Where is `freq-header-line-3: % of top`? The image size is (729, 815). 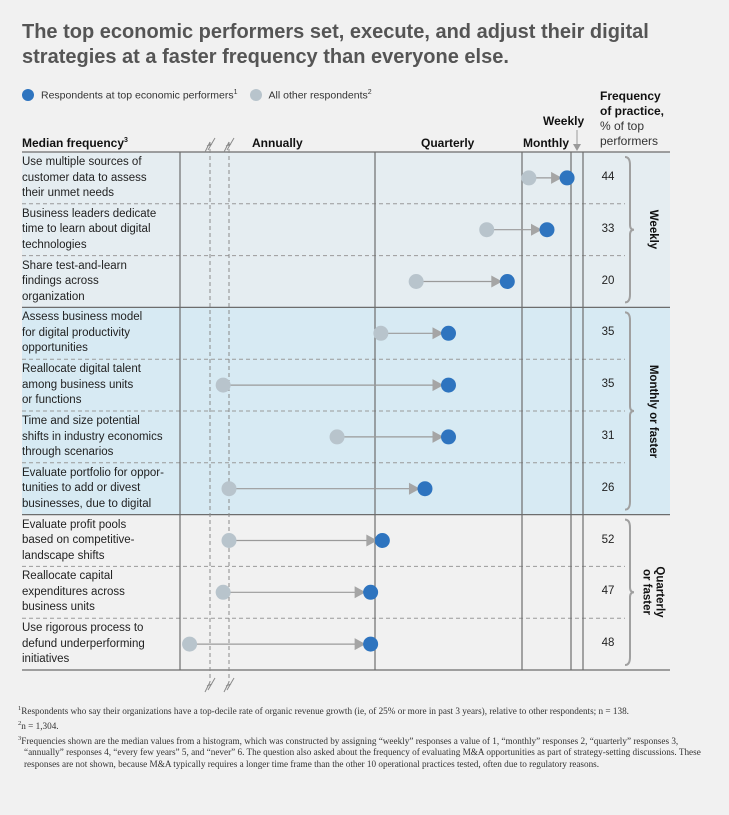 freq-header-line-3: % of top is located at coordinates (622, 126).